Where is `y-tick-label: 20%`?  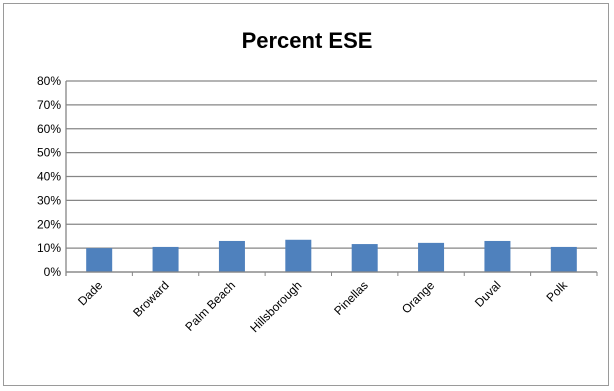
y-tick-label: 20% is located at coordinates (49, 224).